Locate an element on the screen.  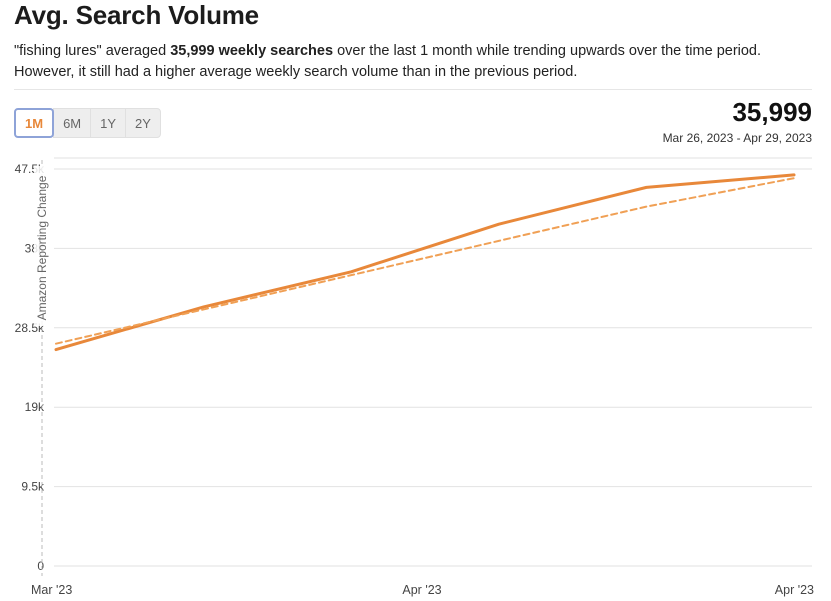
average-value: 35,999 is located at coordinates (772, 112).